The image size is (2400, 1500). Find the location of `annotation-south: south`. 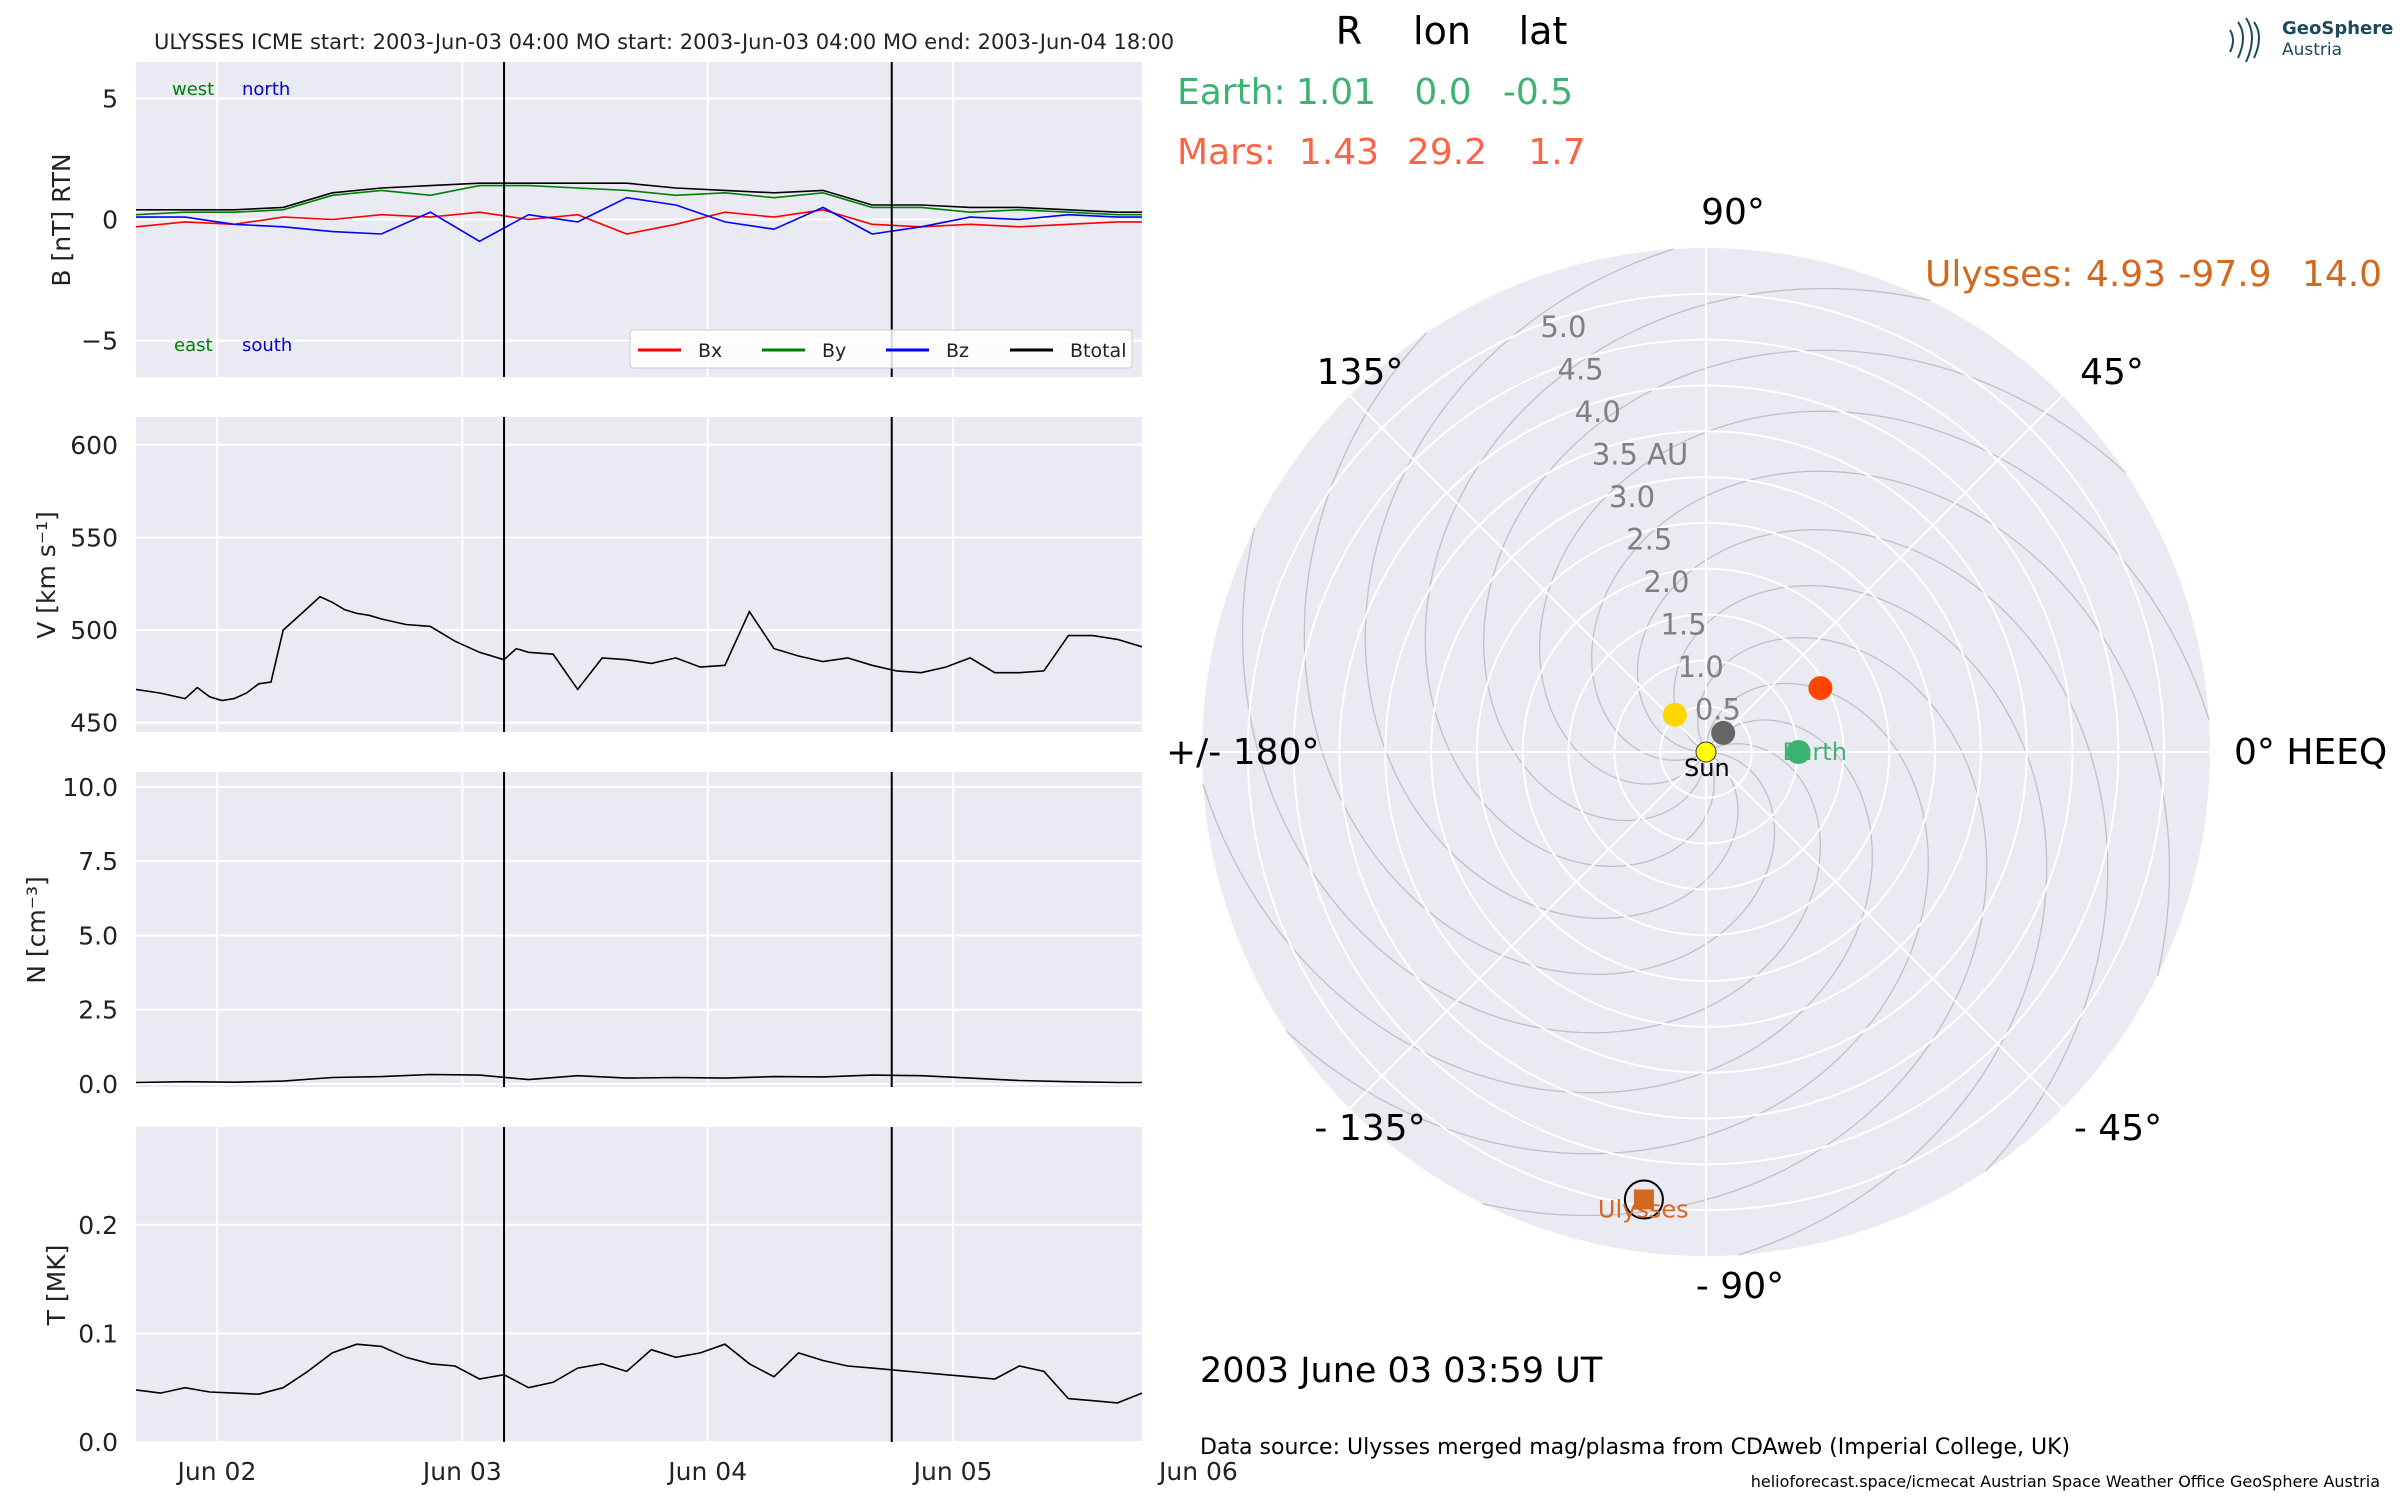

annotation-south: south is located at coordinates (267, 345).